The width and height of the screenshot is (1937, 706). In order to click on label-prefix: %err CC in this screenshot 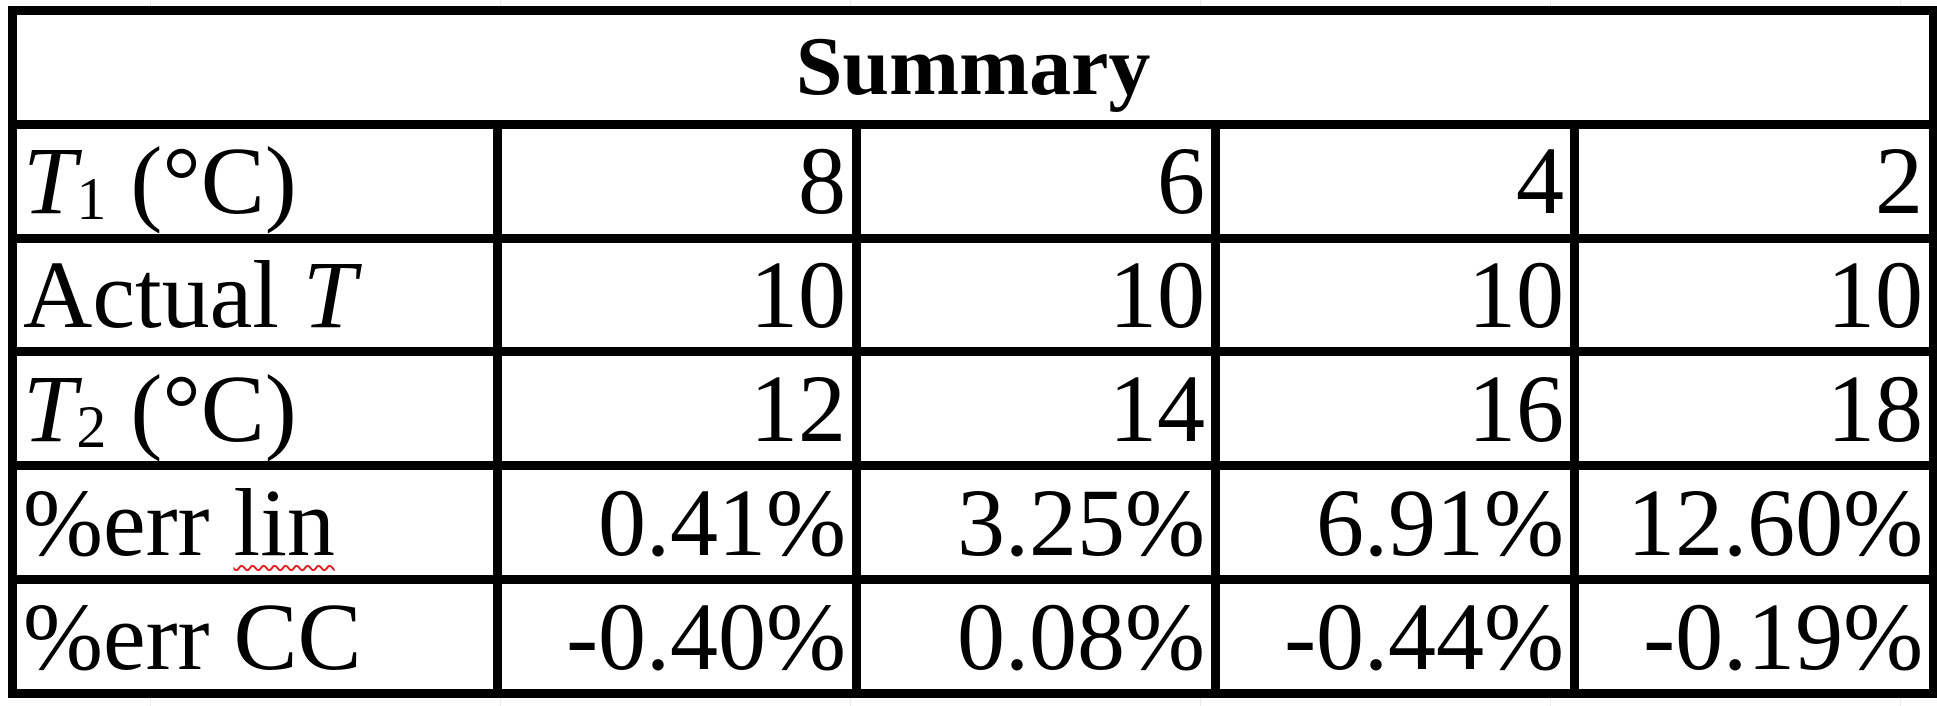, I will do `click(192, 636)`.